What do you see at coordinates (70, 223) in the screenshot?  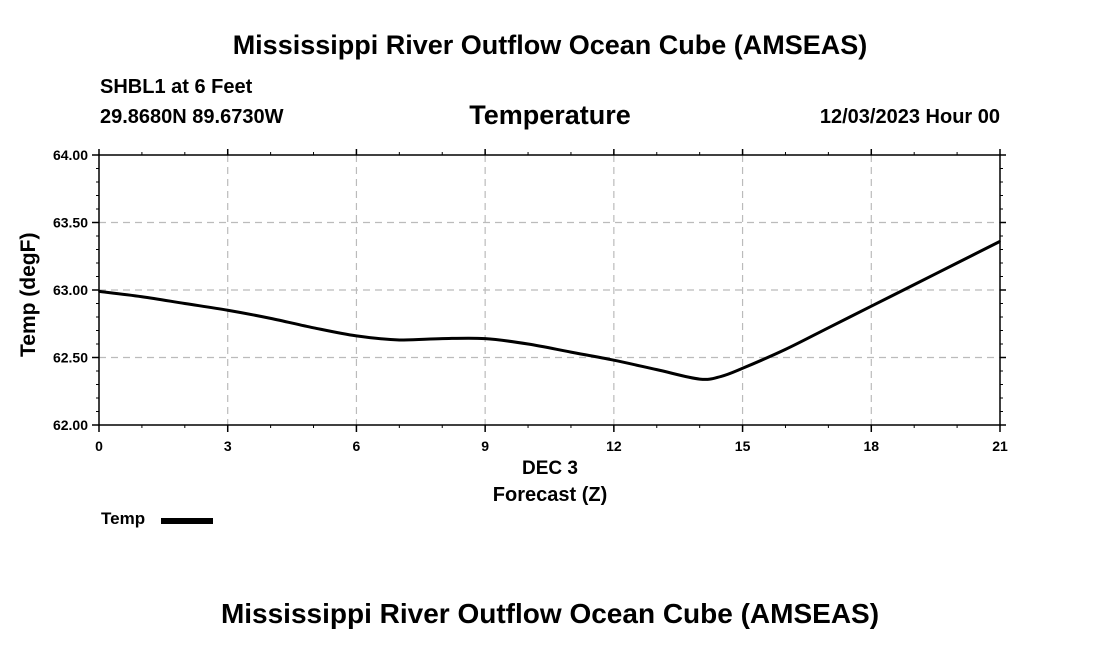 I see `y-tick-label: 63.50` at bounding box center [70, 223].